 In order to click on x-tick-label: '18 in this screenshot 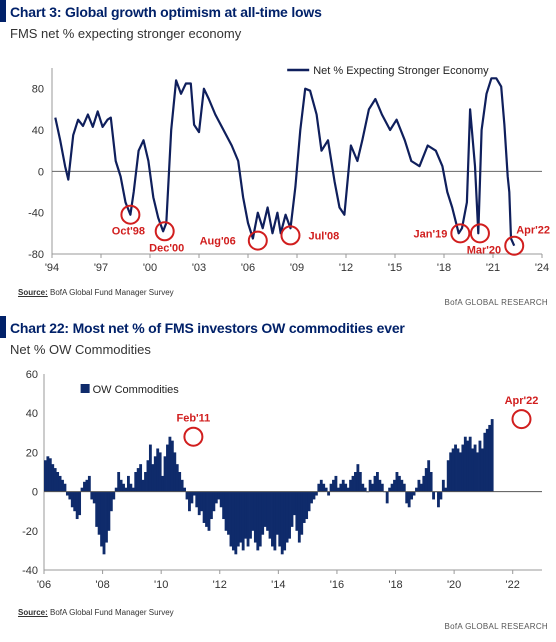, I will do `click(444, 268)`.